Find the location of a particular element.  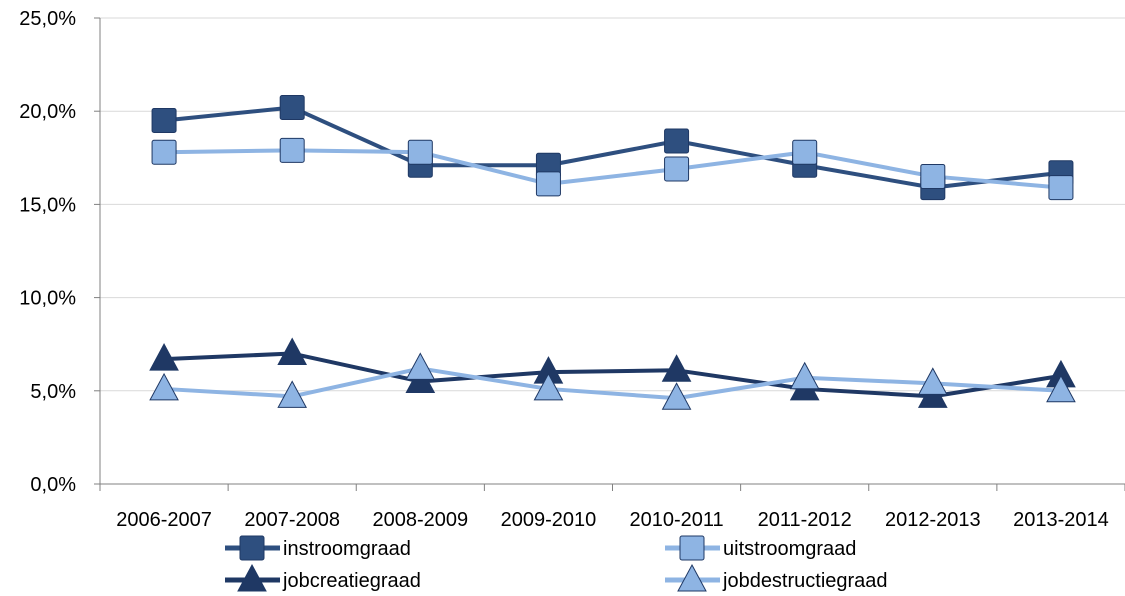

x-tick-label: 2007-2008 is located at coordinates (292, 520).